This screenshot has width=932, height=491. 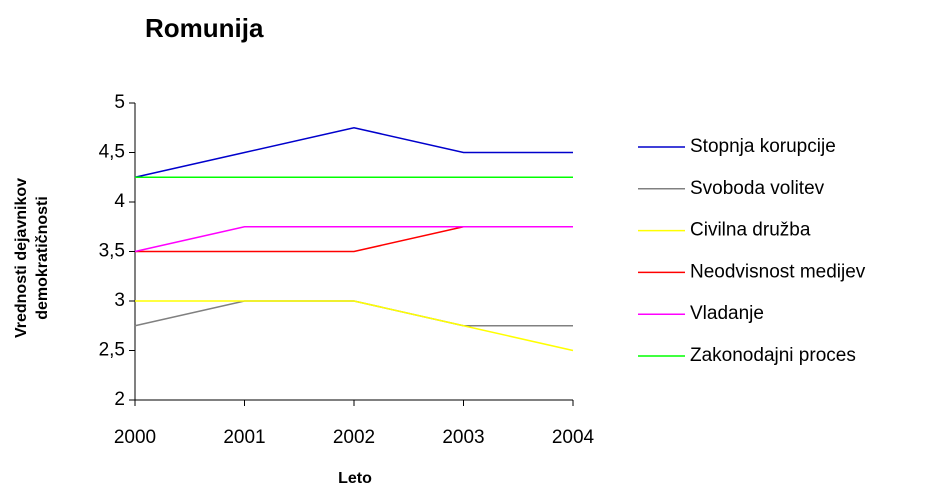 What do you see at coordinates (773, 355) in the screenshot?
I see `legend-label: Zakonodajni proces` at bounding box center [773, 355].